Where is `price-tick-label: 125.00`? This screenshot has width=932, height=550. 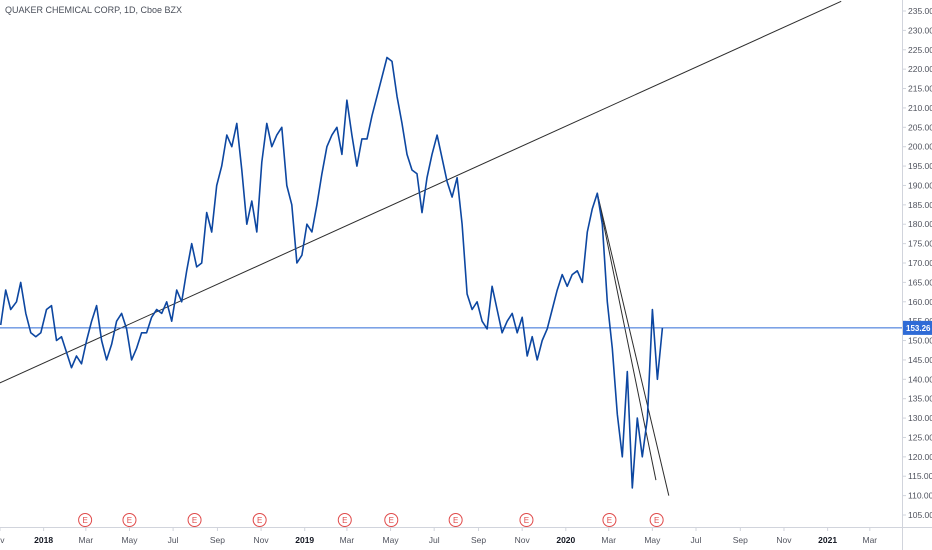
price-tick-label: 125.00 is located at coordinates (920, 437).